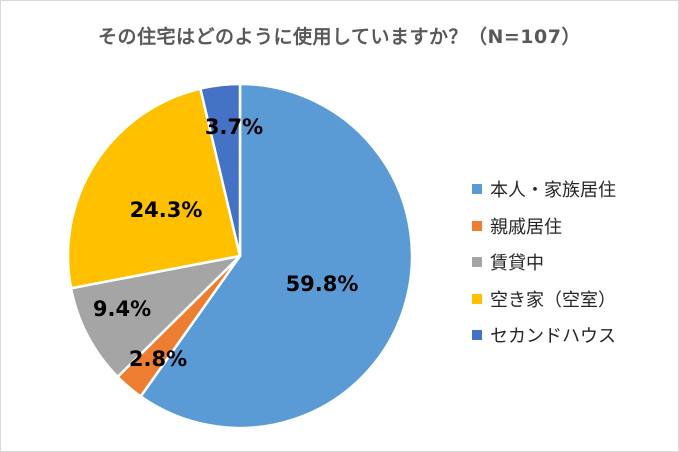  What do you see at coordinates (526, 227) in the screenshot?
I see `legend-label: 親戚居住` at bounding box center [526, 227].